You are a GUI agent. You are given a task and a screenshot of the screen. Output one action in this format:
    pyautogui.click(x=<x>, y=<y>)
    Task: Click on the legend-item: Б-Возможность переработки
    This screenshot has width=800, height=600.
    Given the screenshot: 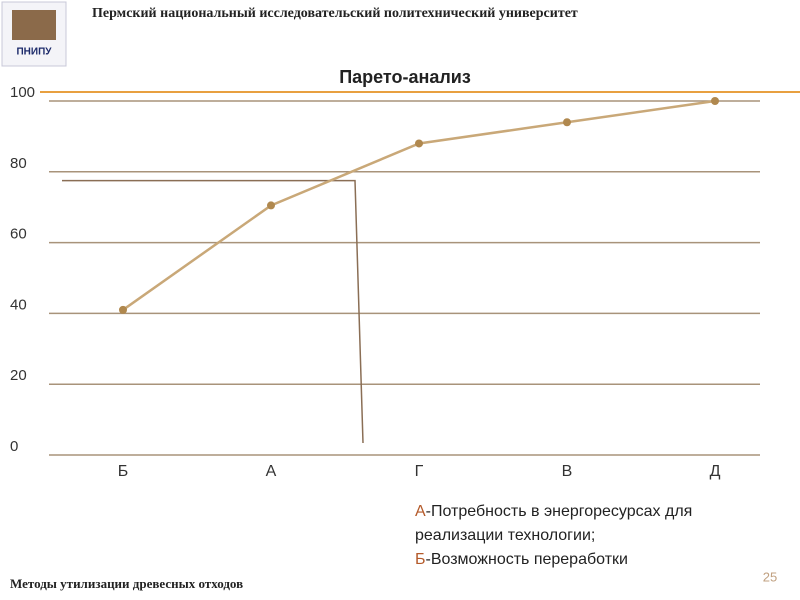 What is the action you would take?
    pyautogui.click(x=570, y=560)
    